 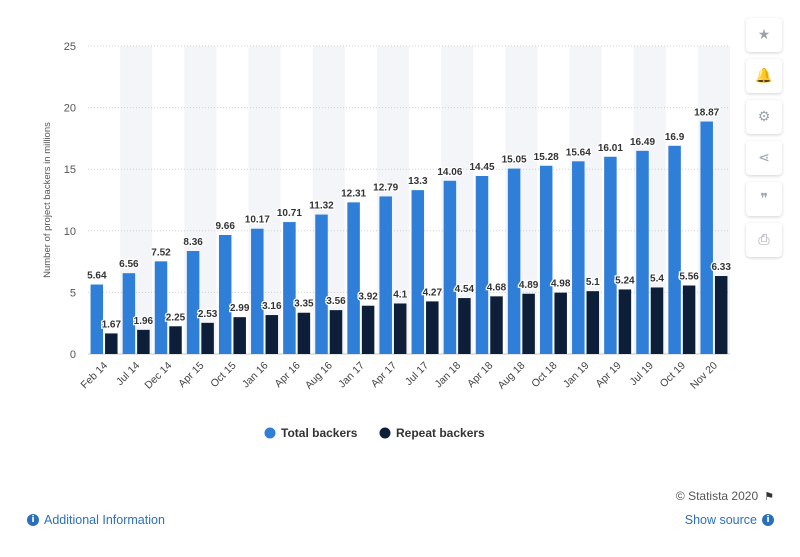 What do you see at coordinates (385, 187) in the screenshot?
I see `data-label-total-backers: 12.79` at bounding box center [385, 187].